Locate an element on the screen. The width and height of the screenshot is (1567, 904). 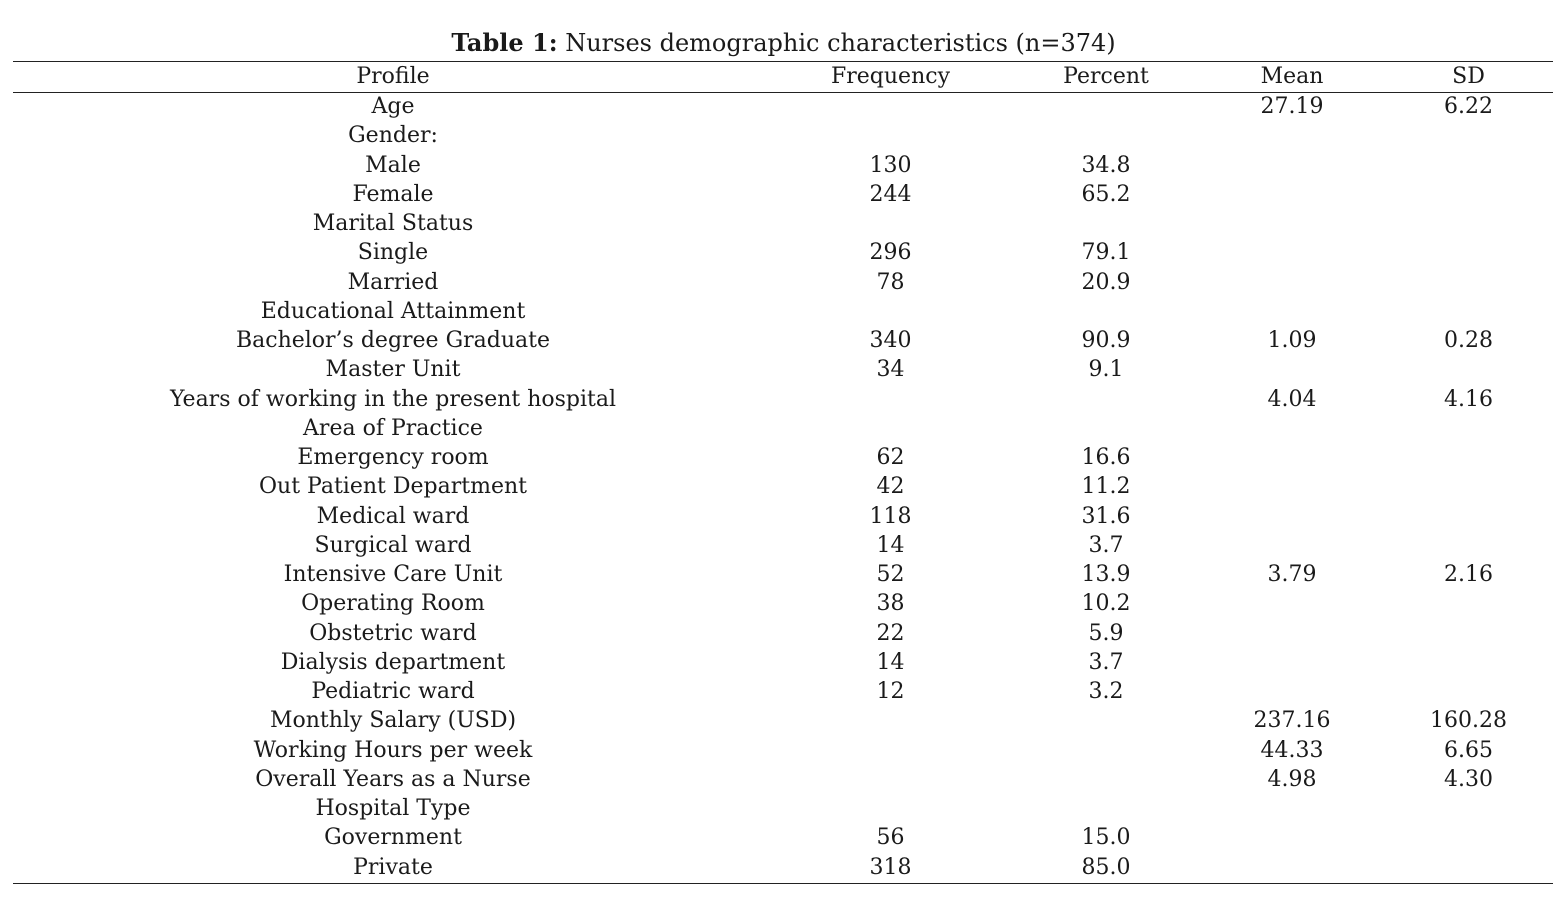
cell-mean: 4.98 is located at coordinates (1292, 779).